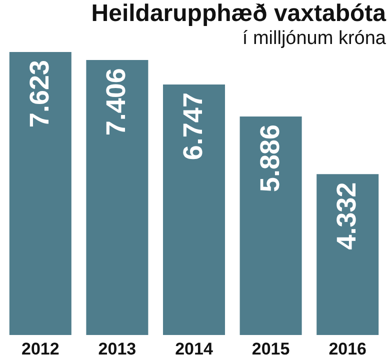  What do you see at coordinates (40, 349) in the screenshot?
I see `x-tick-label: 2012` at bounding box center [40, 349].